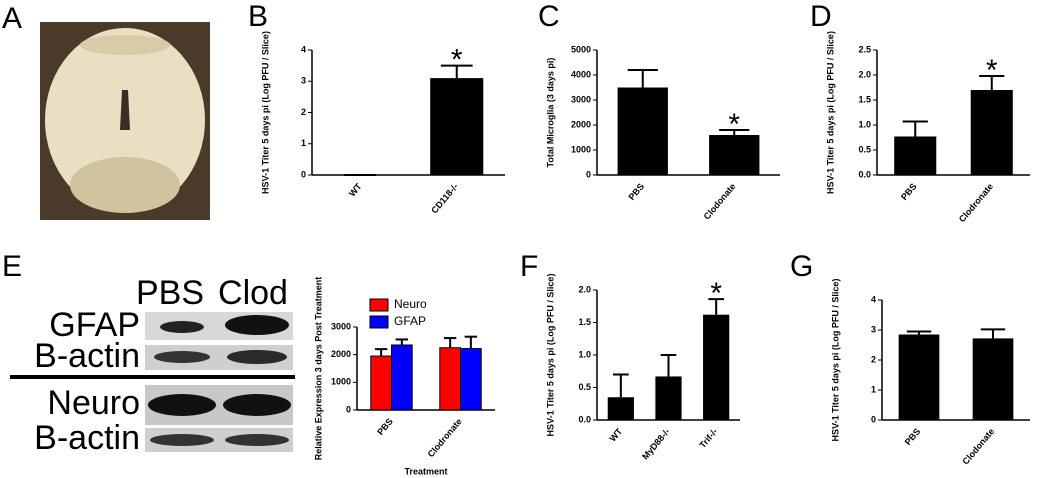  I want to click on legend-label: GFAP, so click(410, 321).